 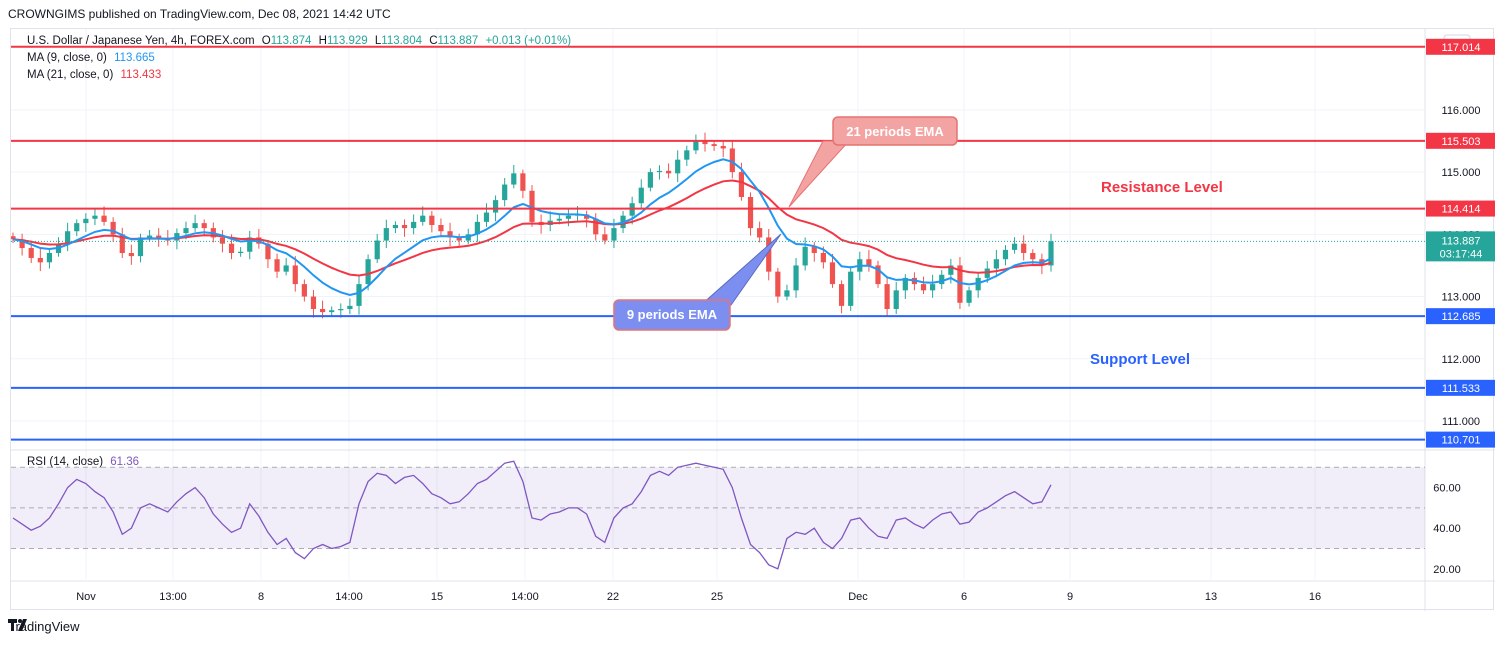 What do you see at coordinates (1461, 360) in the screenshot?
I see `price-tick-label: 112.000` at bounding box center [1461, 360].